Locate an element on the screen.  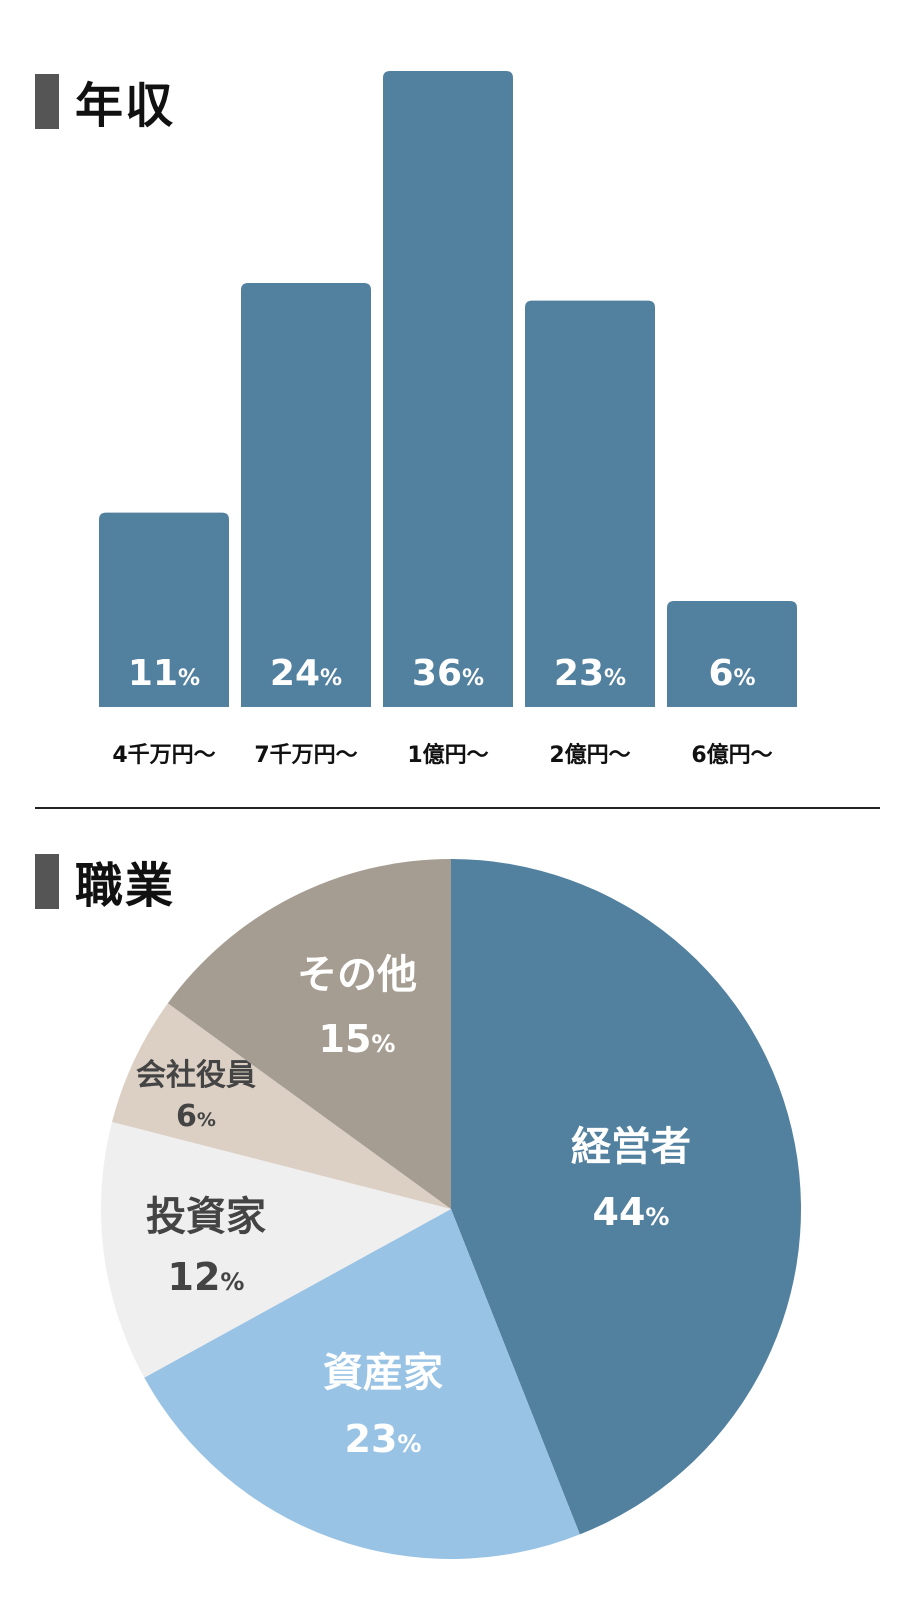
bar-value-label: 6% is located at coordinates (731, 673).